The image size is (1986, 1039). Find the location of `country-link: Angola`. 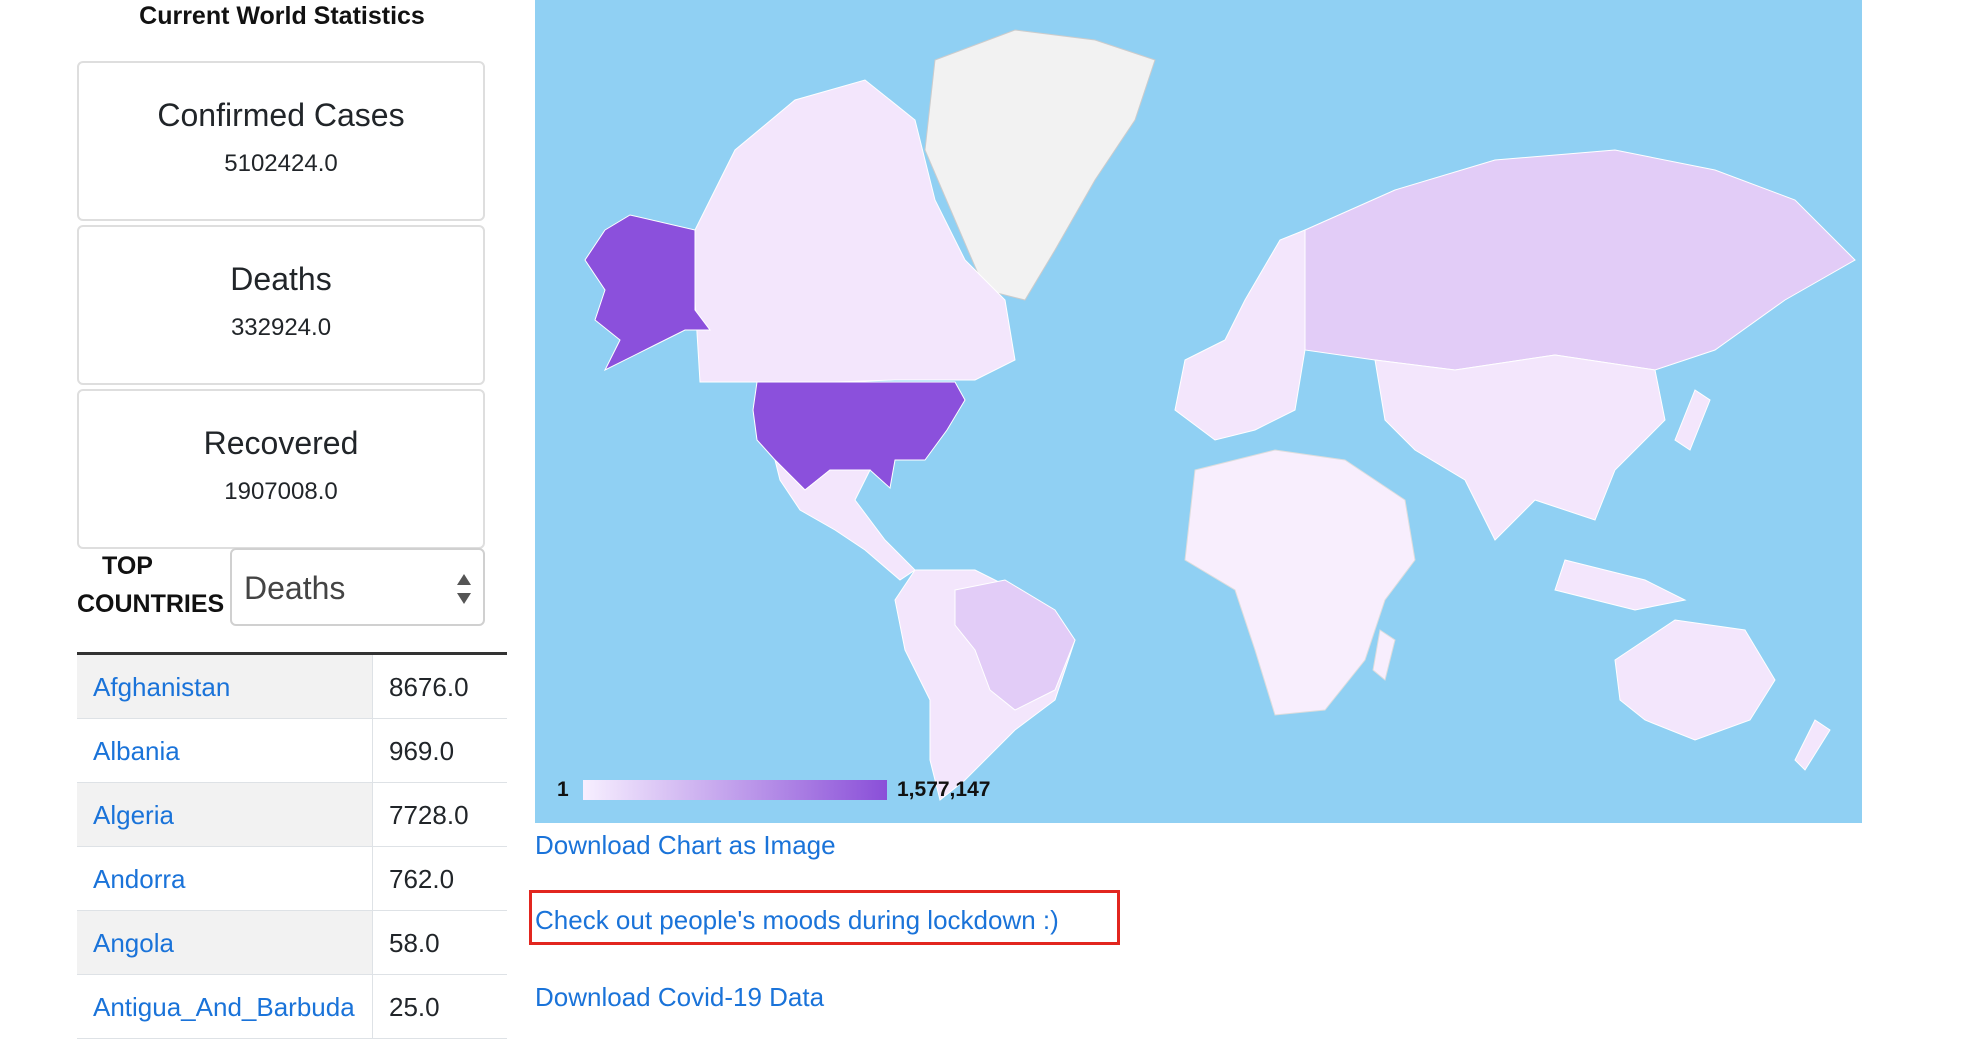

country-link: Angola is located at coordinates (225, 942).